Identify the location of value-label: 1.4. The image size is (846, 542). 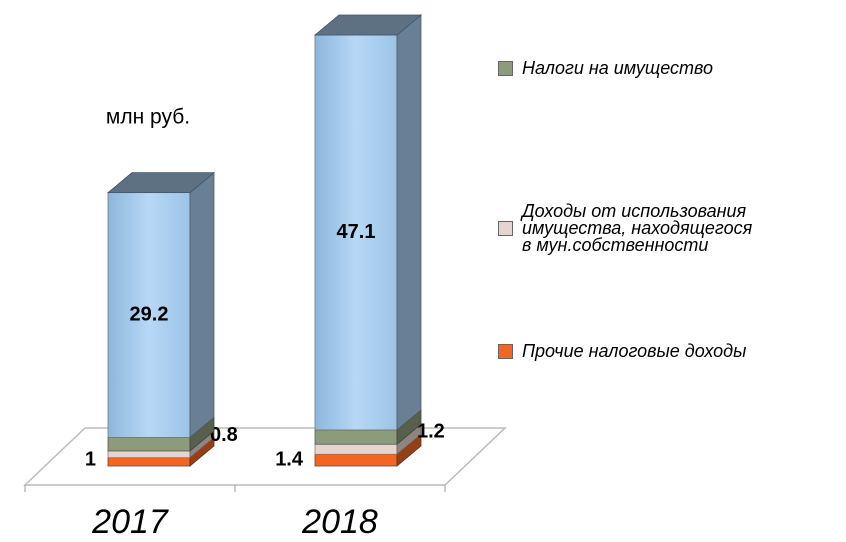
(289, 459).